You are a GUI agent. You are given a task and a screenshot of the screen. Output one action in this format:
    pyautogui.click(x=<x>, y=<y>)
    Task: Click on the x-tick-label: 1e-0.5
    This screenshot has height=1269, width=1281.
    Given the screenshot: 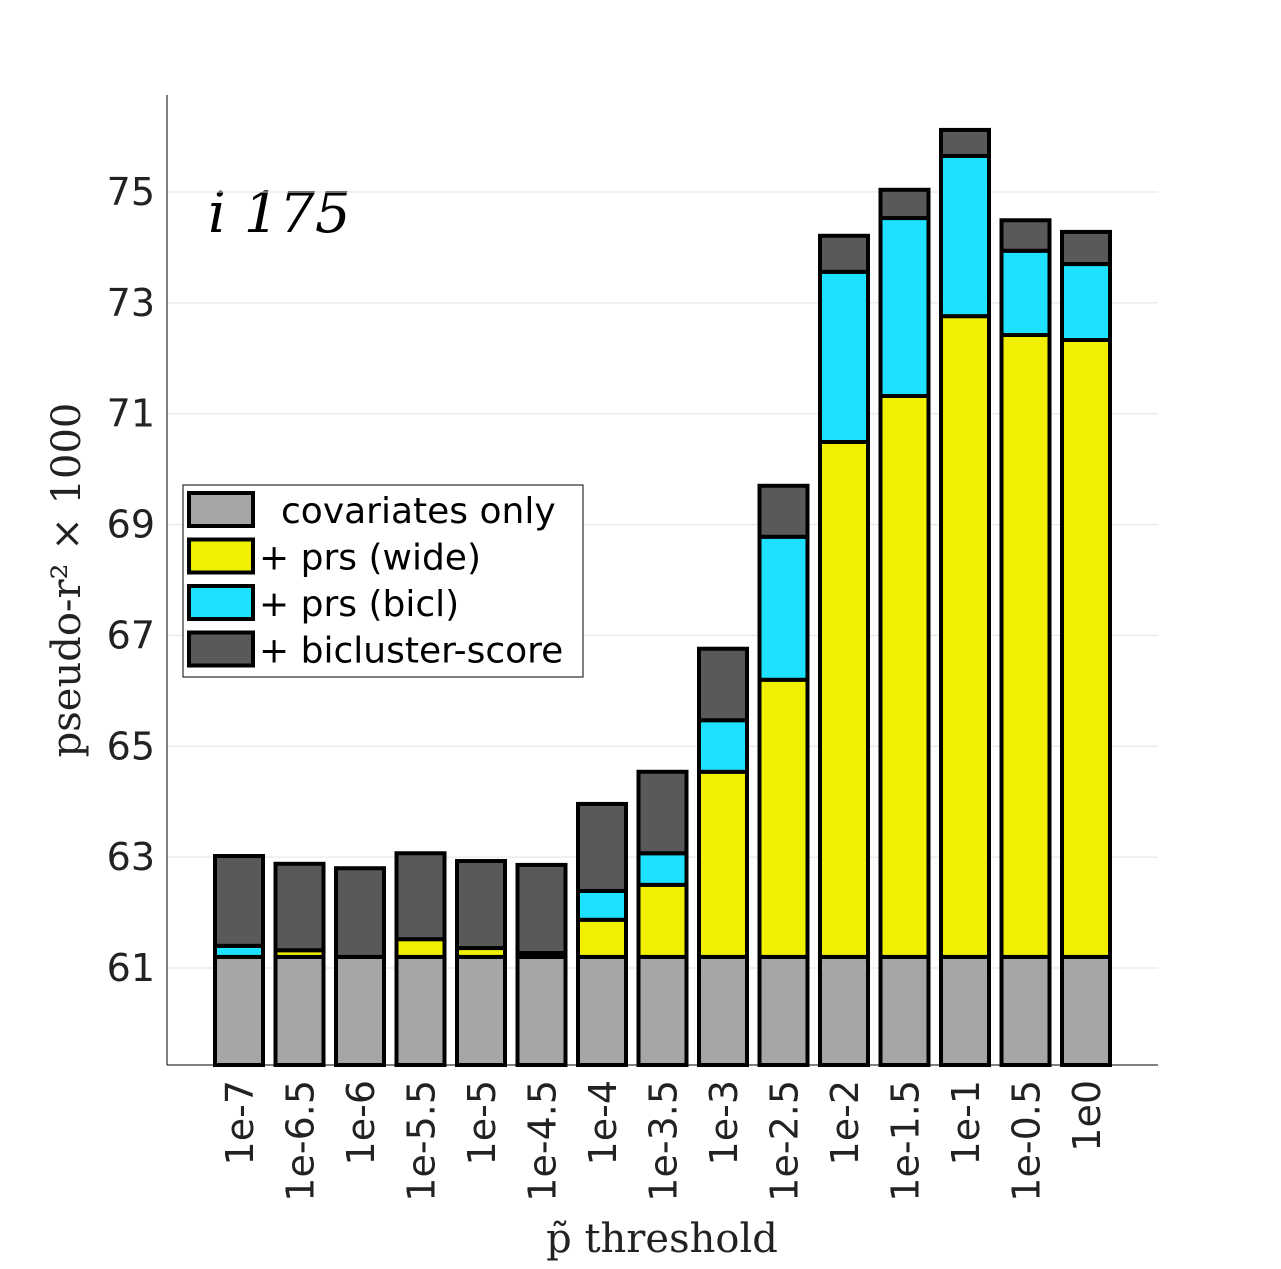 What is the action you would take?
    pyautogui.click(x=1027, y=1141)
    